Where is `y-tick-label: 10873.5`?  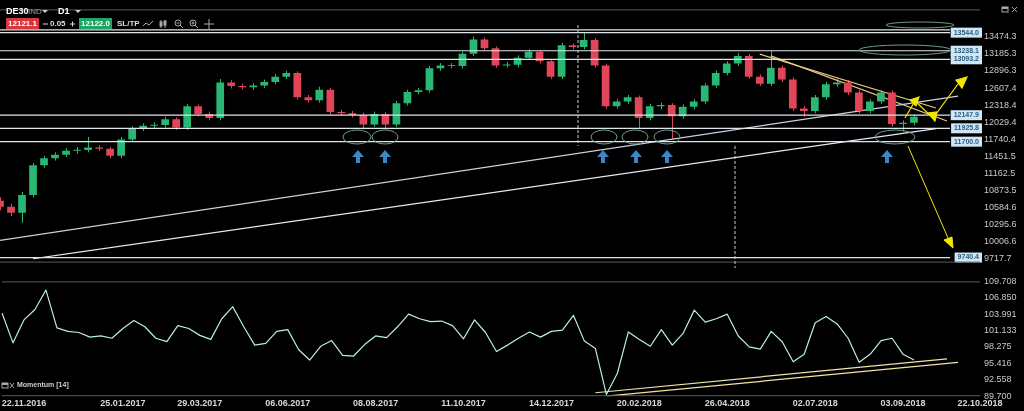
y-tick-label: 10873.5 is located at coordinates (1000, 190).